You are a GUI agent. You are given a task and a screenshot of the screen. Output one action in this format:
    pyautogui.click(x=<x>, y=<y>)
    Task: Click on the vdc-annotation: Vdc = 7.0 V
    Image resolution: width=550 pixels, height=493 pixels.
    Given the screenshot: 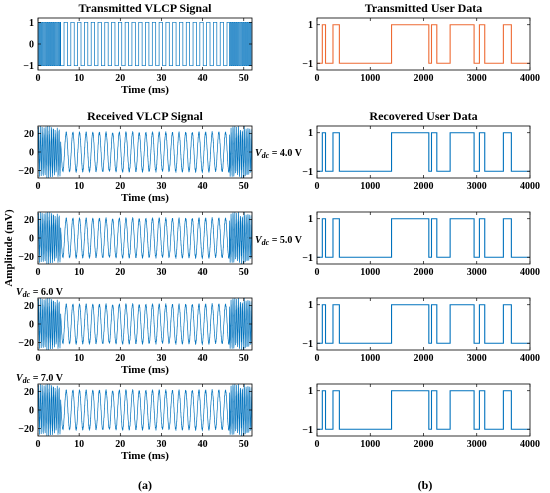 What is the action you would take?
    pyautogui.click(x=40, y=379)
    